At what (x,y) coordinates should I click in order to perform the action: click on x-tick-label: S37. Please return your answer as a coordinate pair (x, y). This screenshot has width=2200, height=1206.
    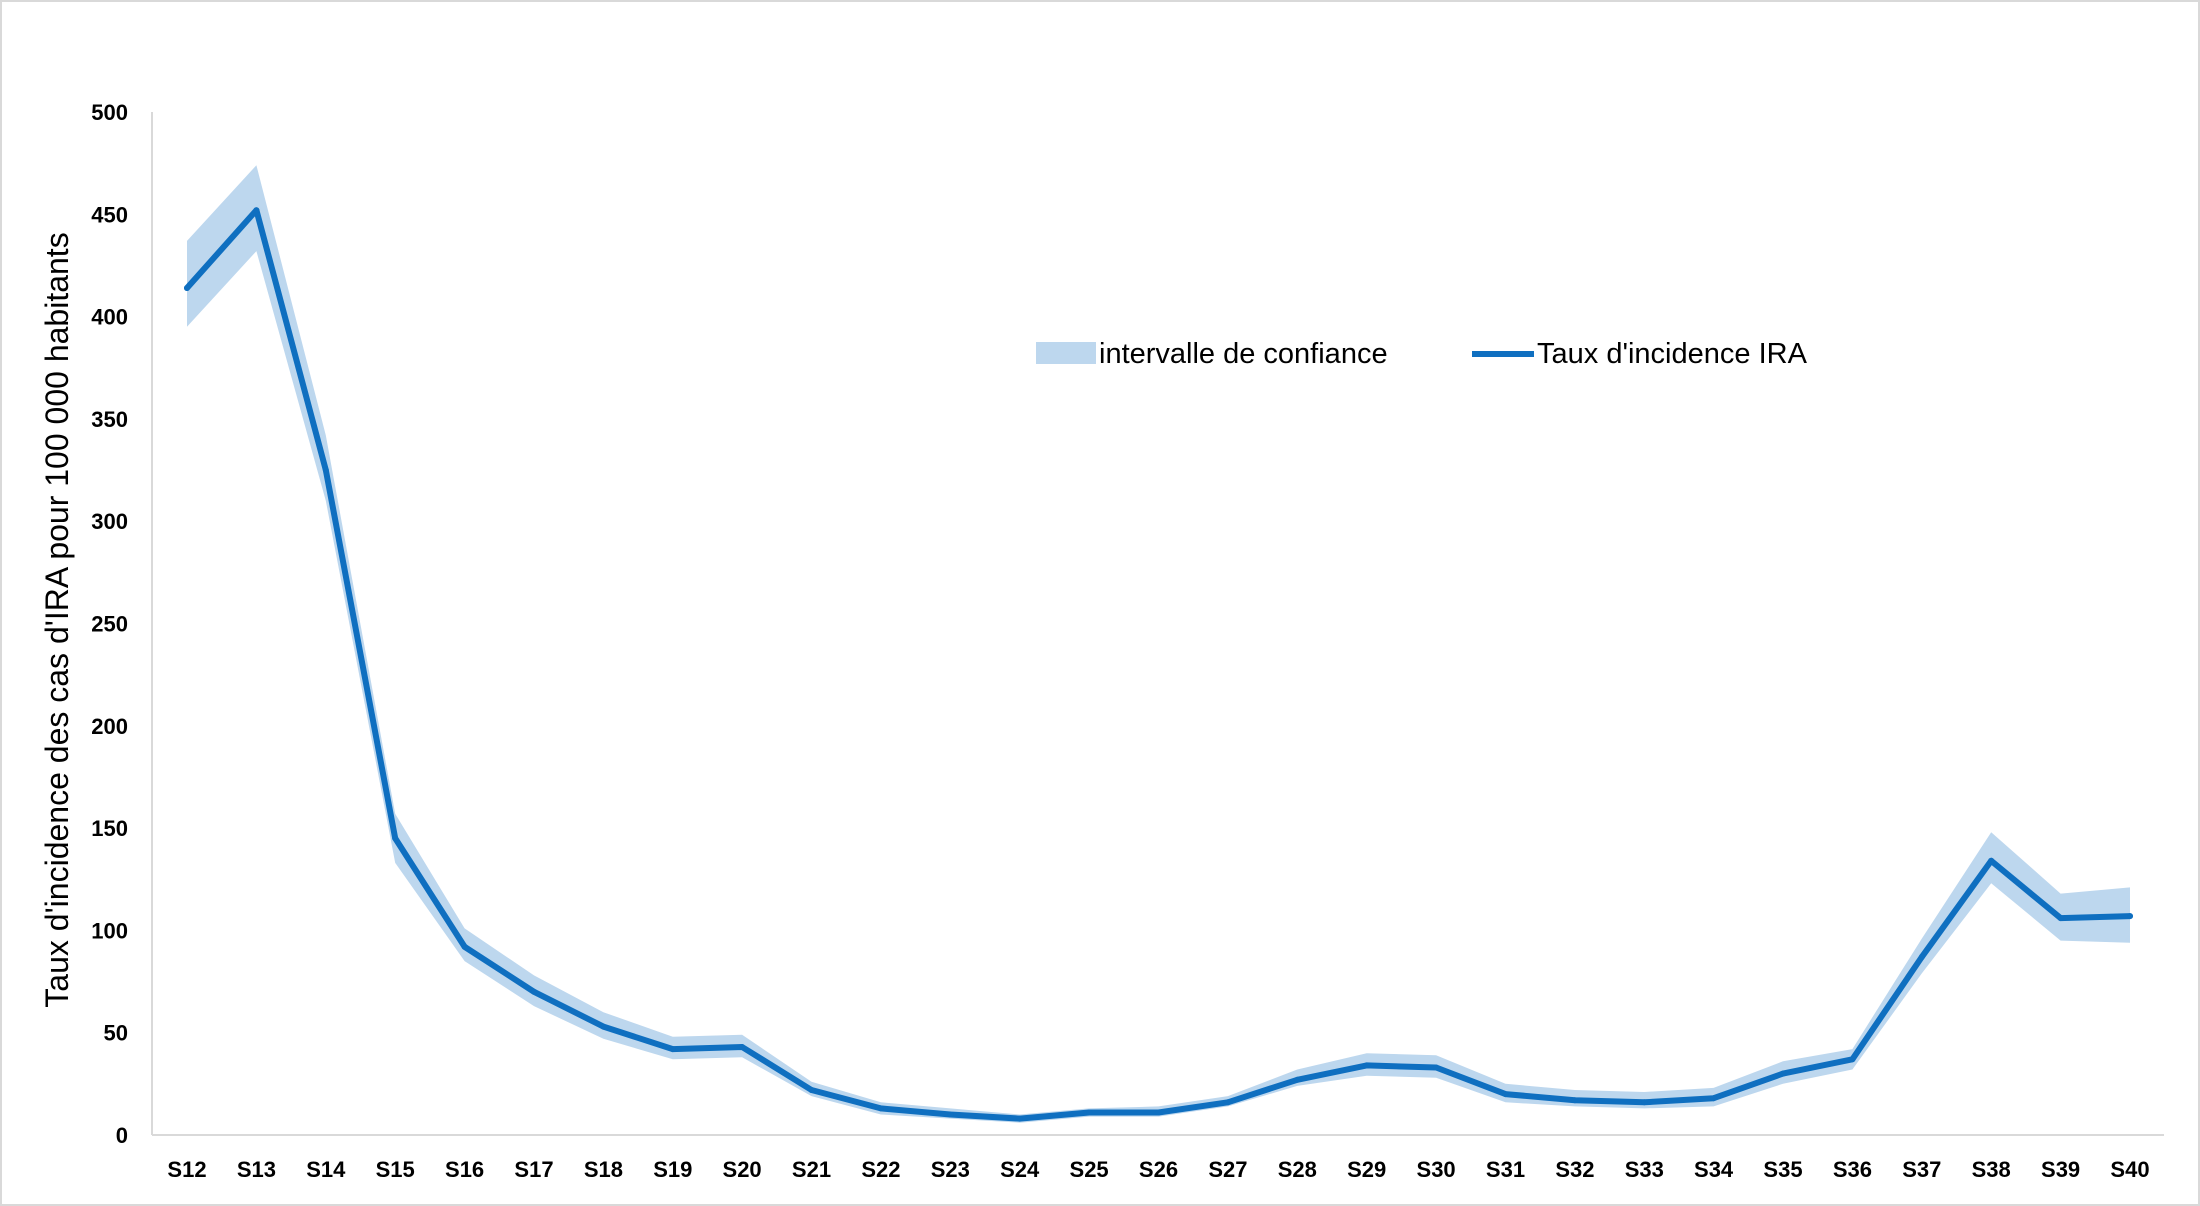
    Looking at the image, I should click on (1921, 1169).